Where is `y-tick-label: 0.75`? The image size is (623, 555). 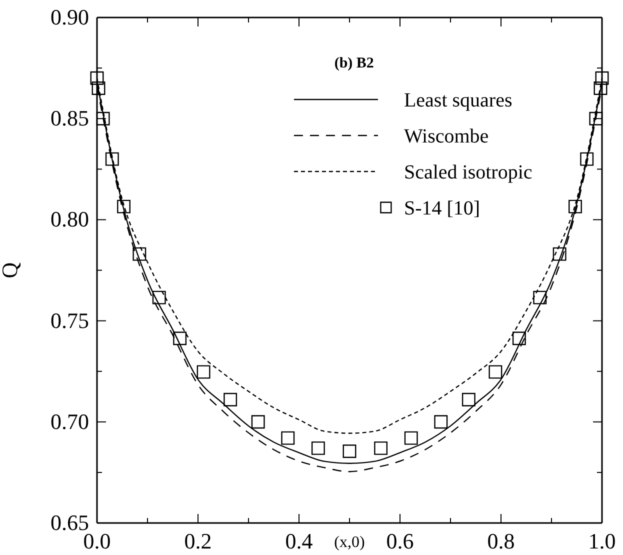
y-tick-label: 0.75 is located at coordinates (69, 320).